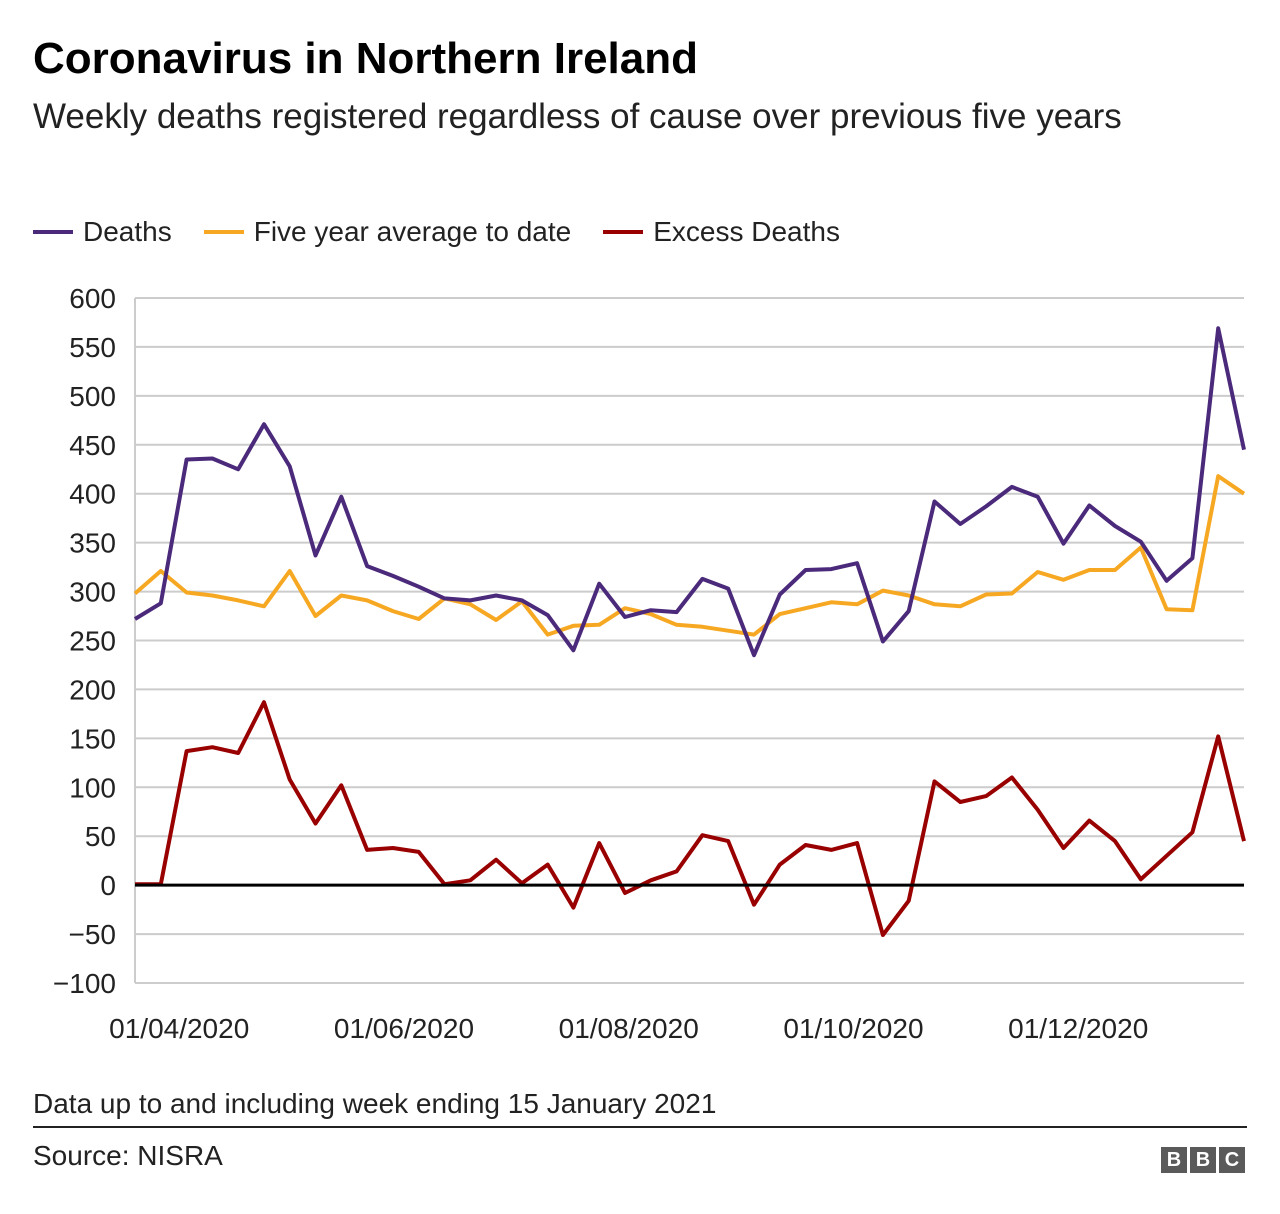 Image resolution: width=1280 pixels, height=1214 pixels. Describe the element at coordinates (92, 298) in the screenshot. I see `y-tick-label: 600` at that location.